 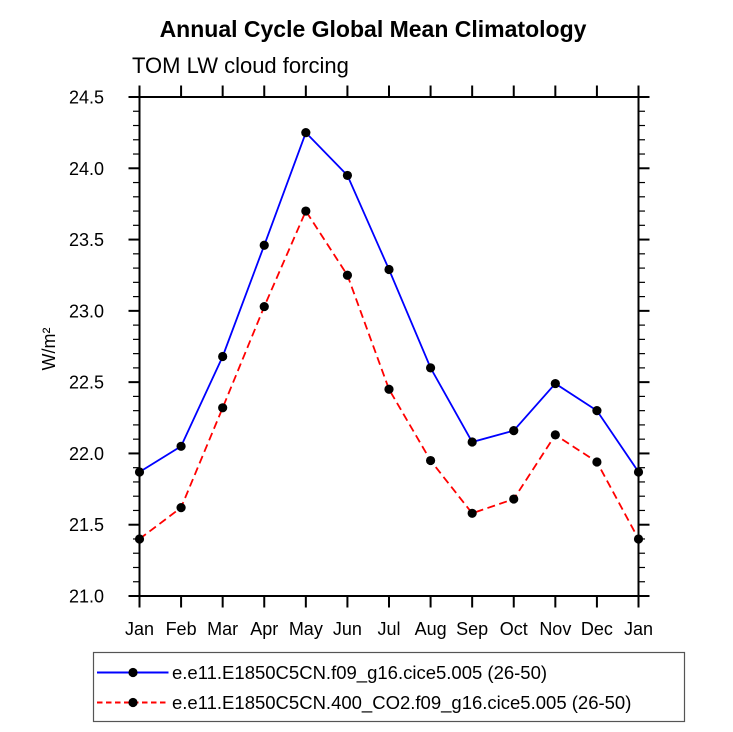 I want to click on y-axis-label: W/m², so click(x=49, y=349).